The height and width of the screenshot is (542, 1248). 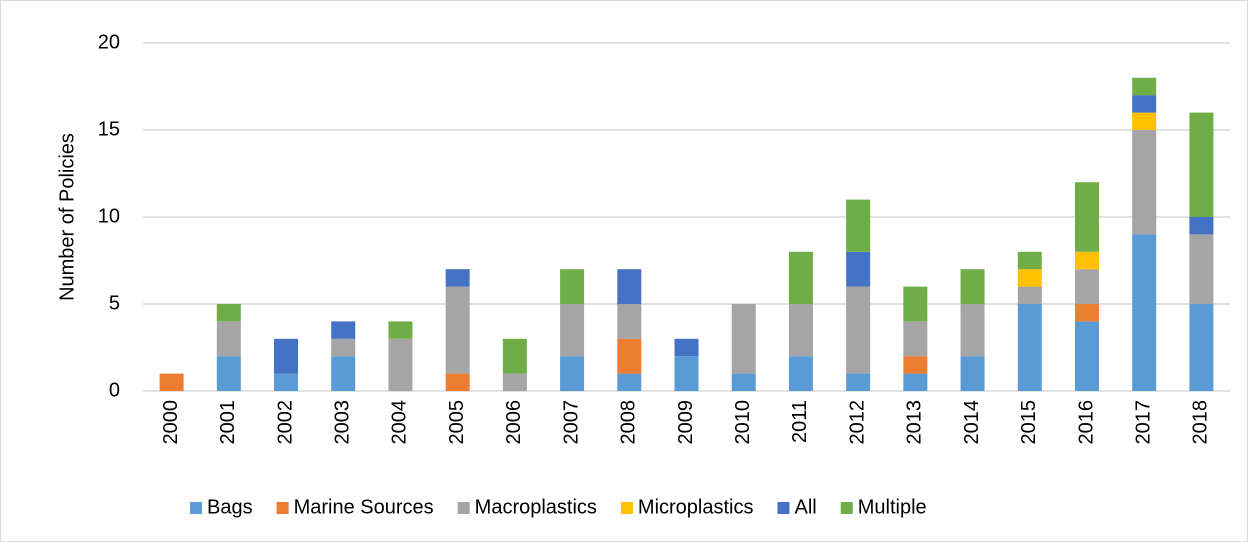 I want to click on x-tick-label: 2007, so click(x=571, y=422).